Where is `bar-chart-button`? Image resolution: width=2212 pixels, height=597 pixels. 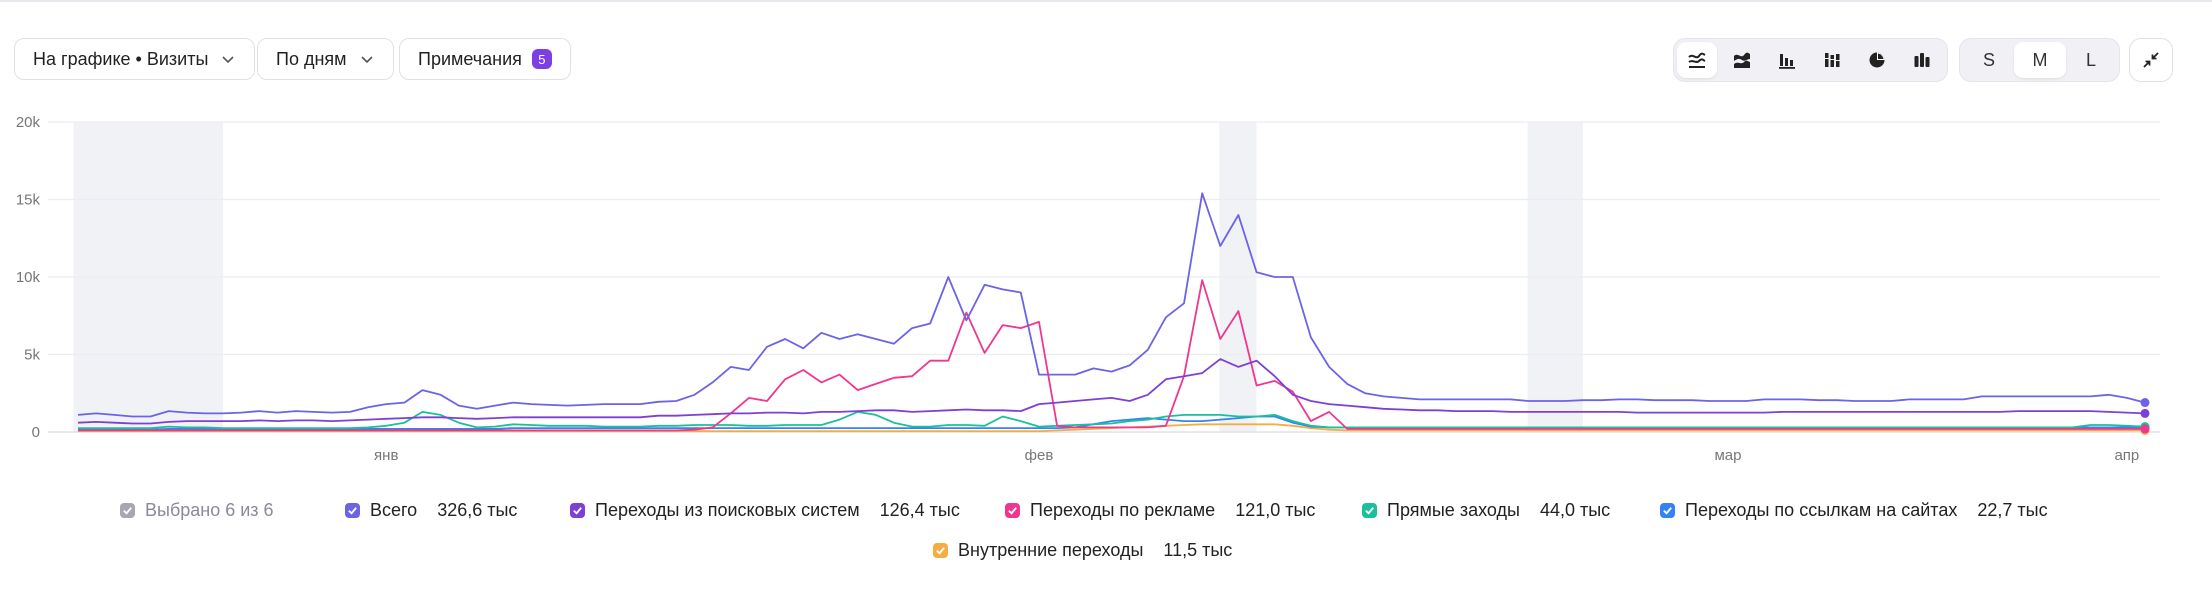 bar-chart-button is located at coordinates (1787, 60).